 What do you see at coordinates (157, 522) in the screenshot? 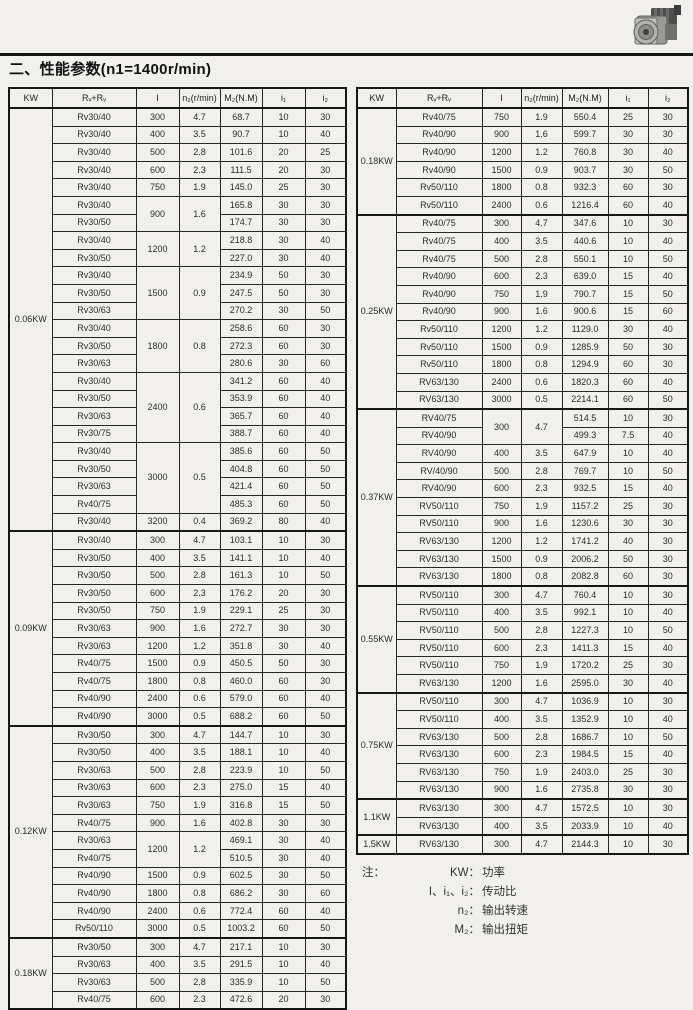
I see `ratio-i-cell: 3200` at bounding box center [157, 522].